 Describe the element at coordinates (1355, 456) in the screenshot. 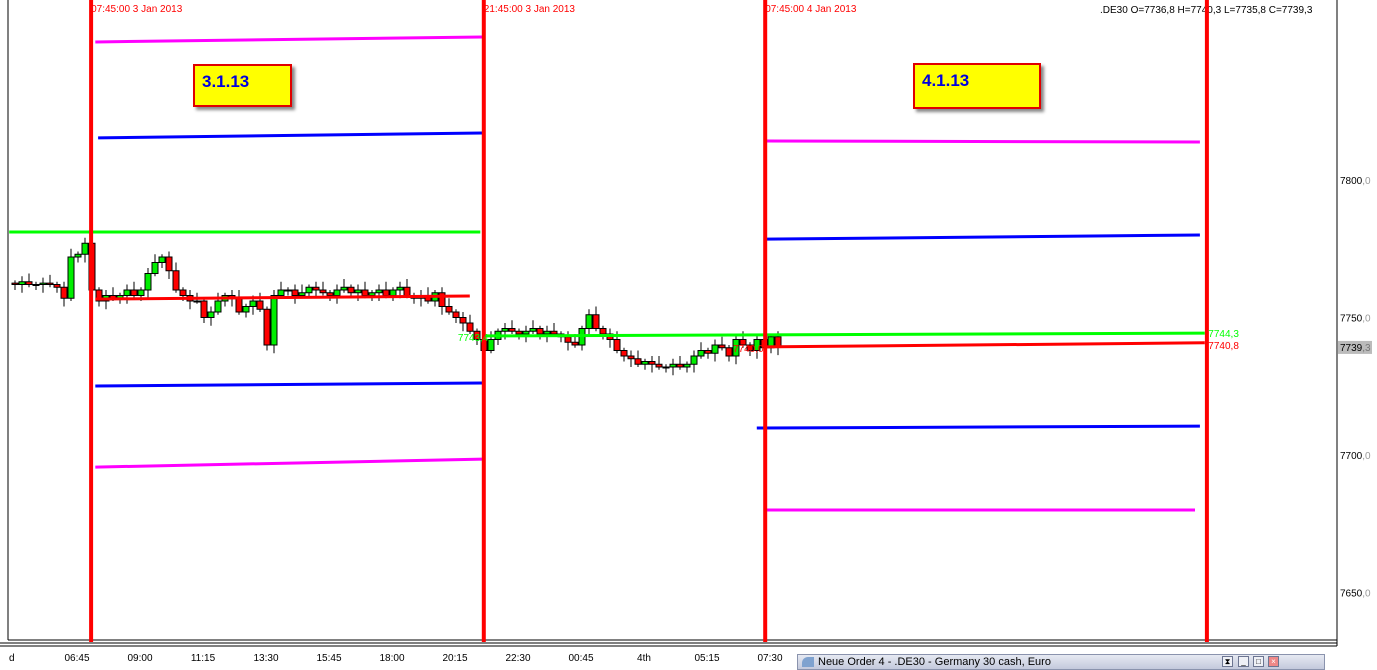

I see `y-tick-label: 7700,0` at that location.